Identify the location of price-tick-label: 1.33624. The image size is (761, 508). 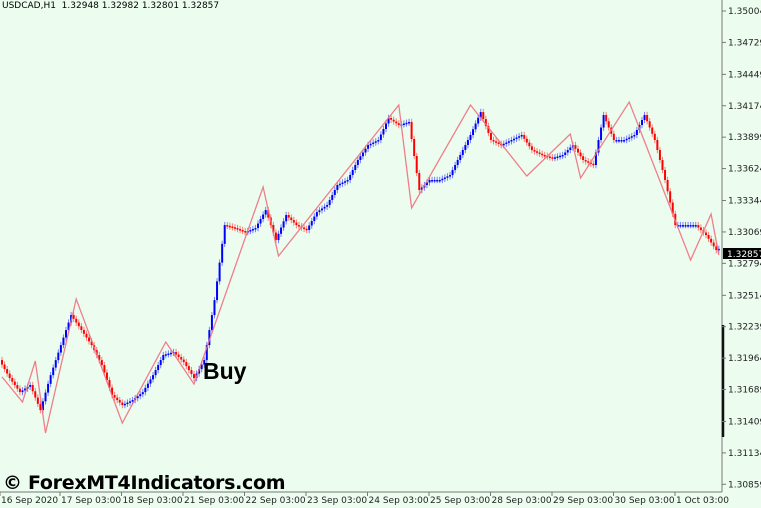
(744, 170).